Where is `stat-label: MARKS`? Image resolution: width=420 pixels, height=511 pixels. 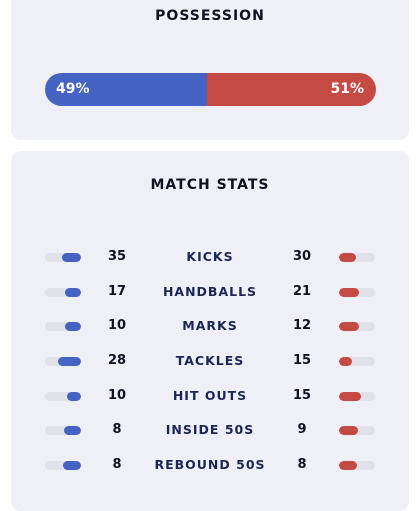 stat-label: MARKS is located at coordinates (210, 326).